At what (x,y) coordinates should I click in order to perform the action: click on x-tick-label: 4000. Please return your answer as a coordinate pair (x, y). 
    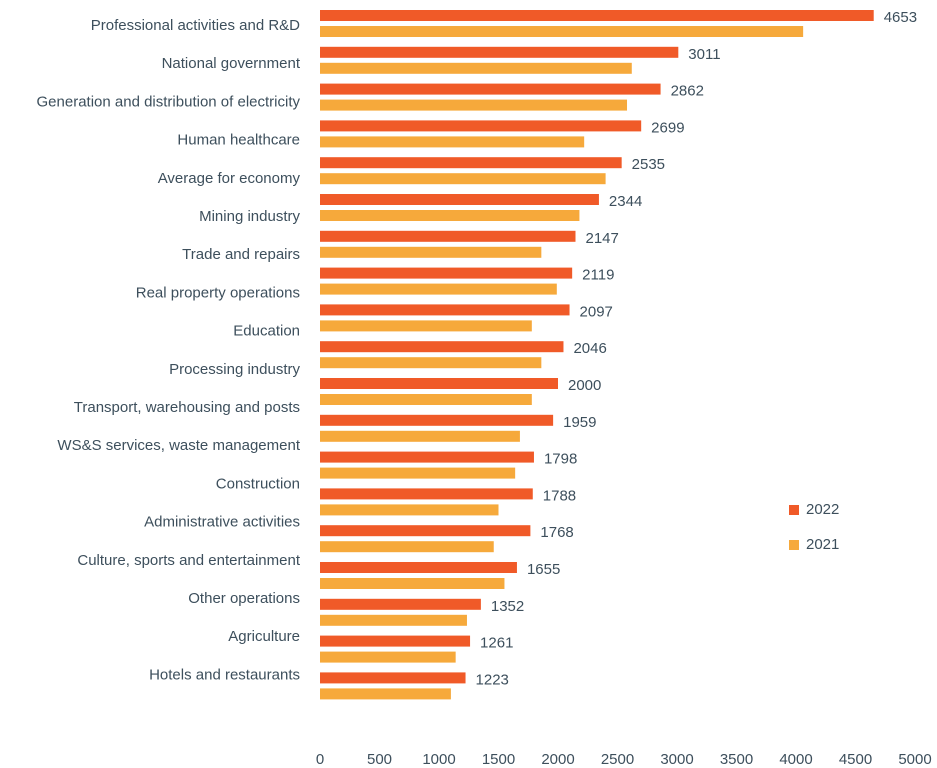
    Looking at the image, I should click on (795, 759).